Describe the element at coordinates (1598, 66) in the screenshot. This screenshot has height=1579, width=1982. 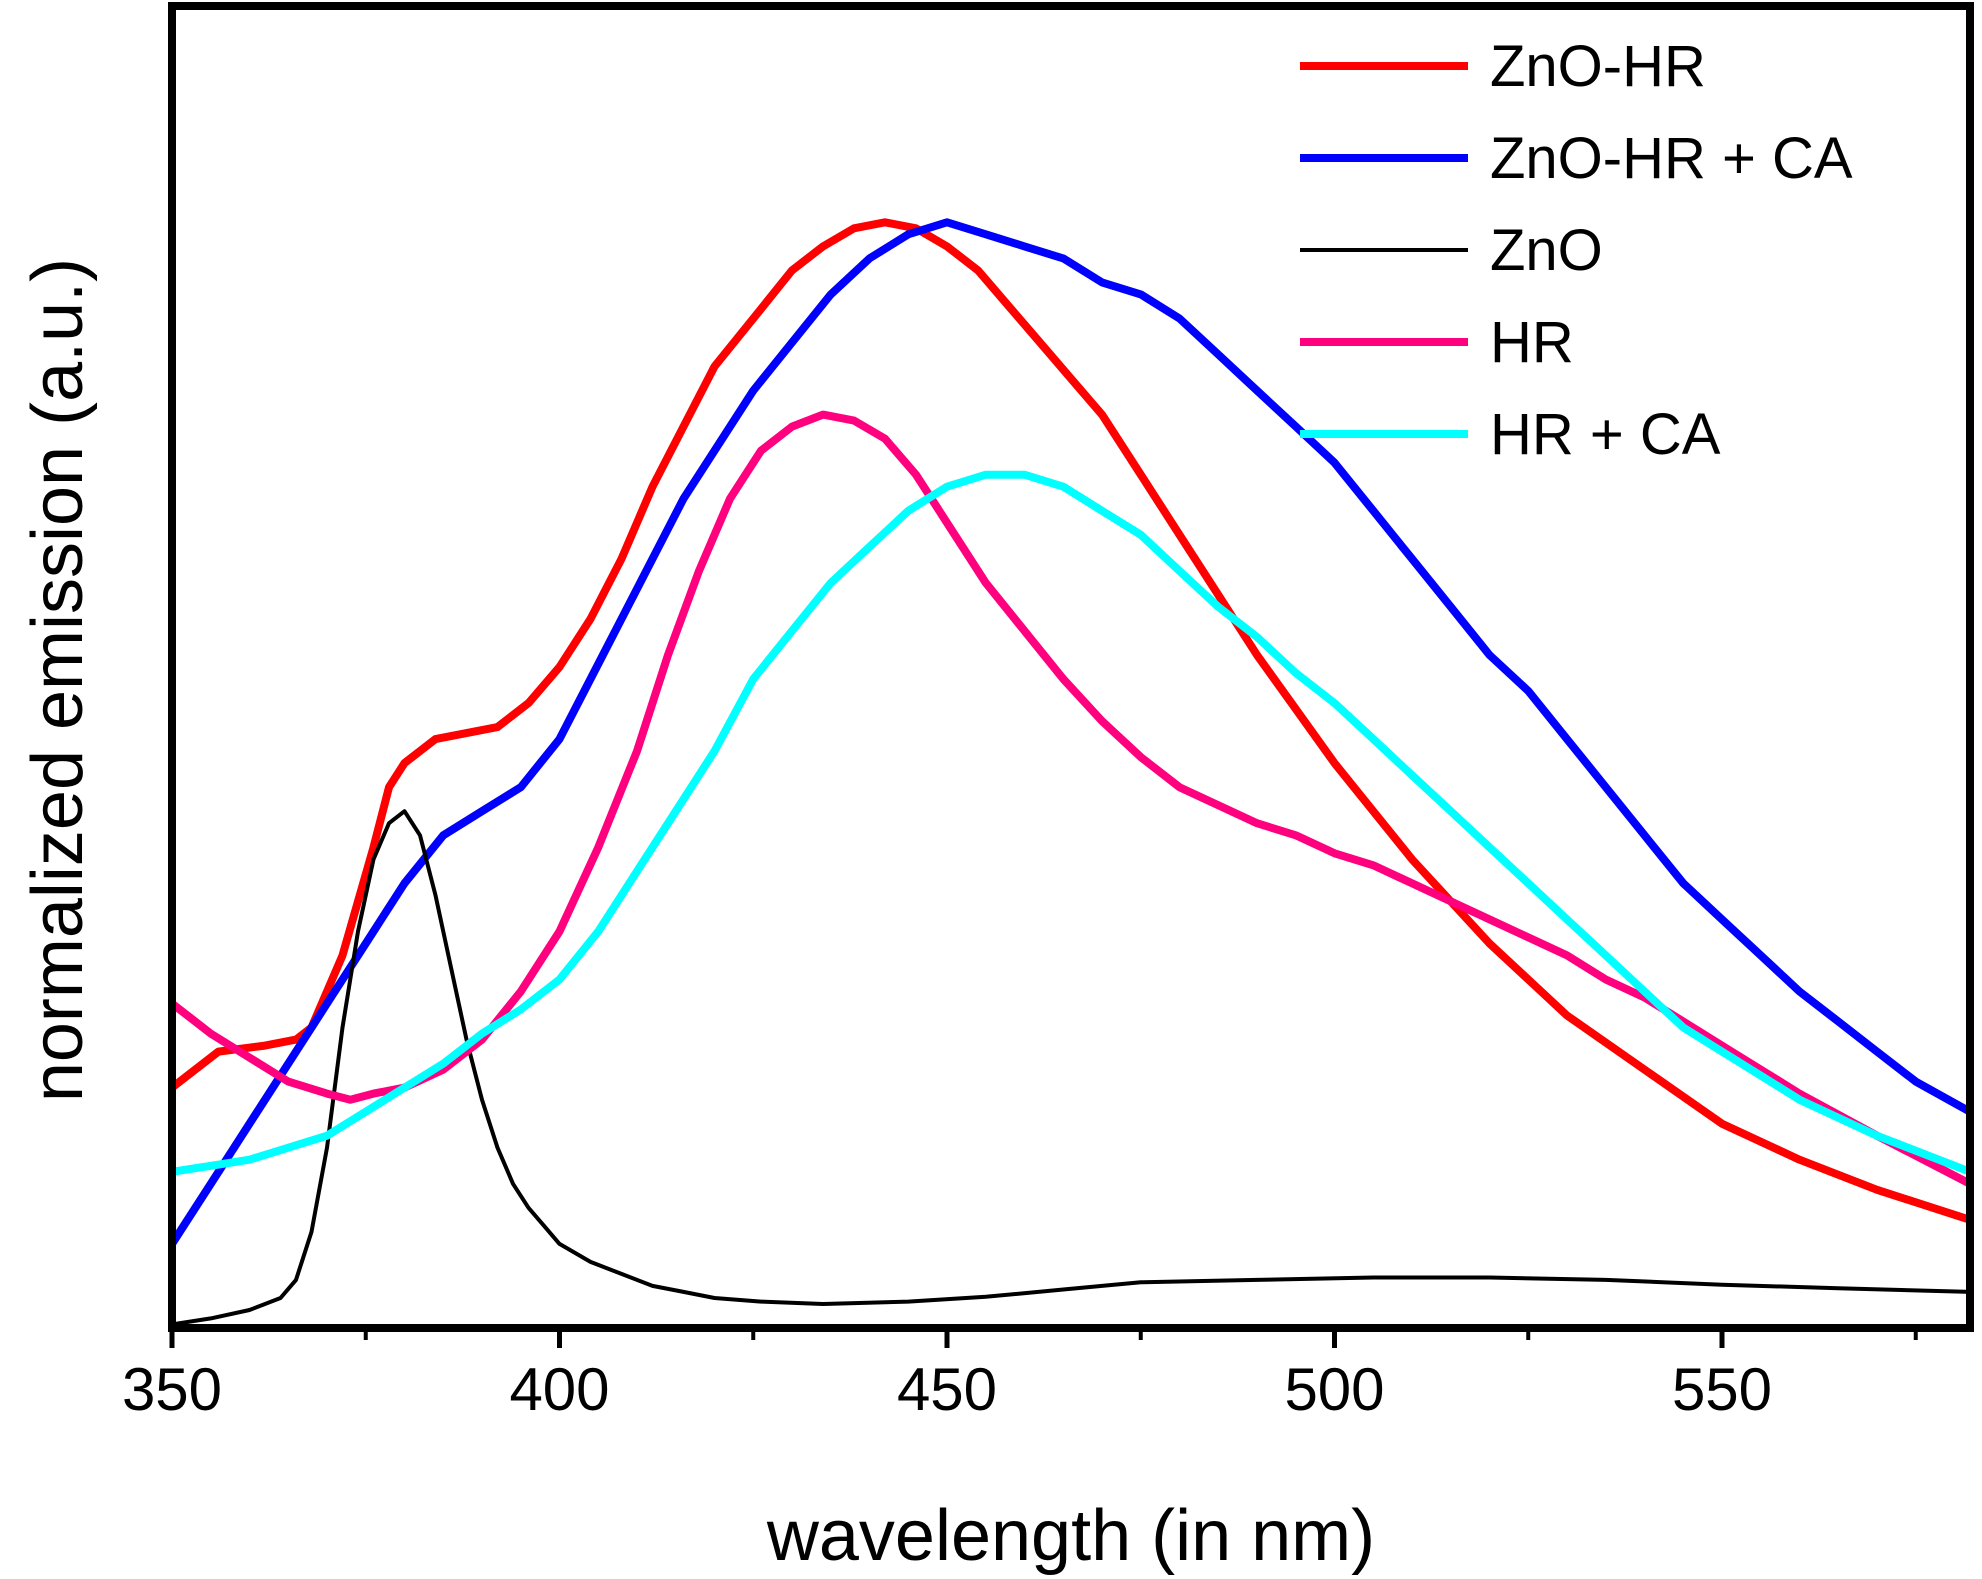
I see `legend-label: ZnO-HR` at that location.